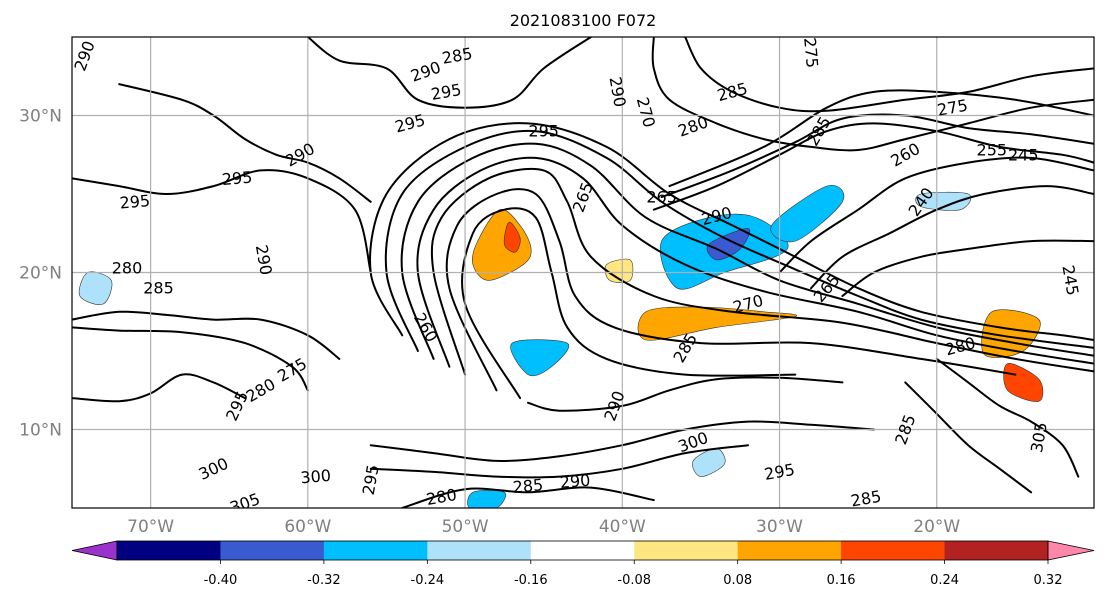 The width and height of the screenshot is (1105, 599). What do you see at coordinates (841, 580) in the screenshot?
I see `colorbar-tick-label: 0.16` at bounding box center [841, 580].